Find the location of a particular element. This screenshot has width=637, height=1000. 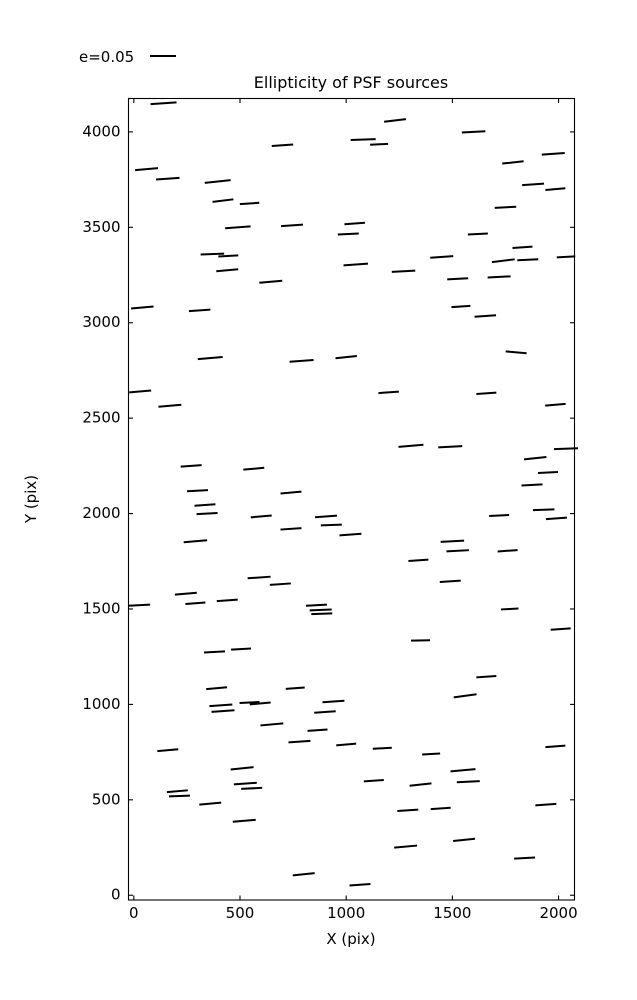

y-tick-label: 4000 is located at coordinates (101, 131).